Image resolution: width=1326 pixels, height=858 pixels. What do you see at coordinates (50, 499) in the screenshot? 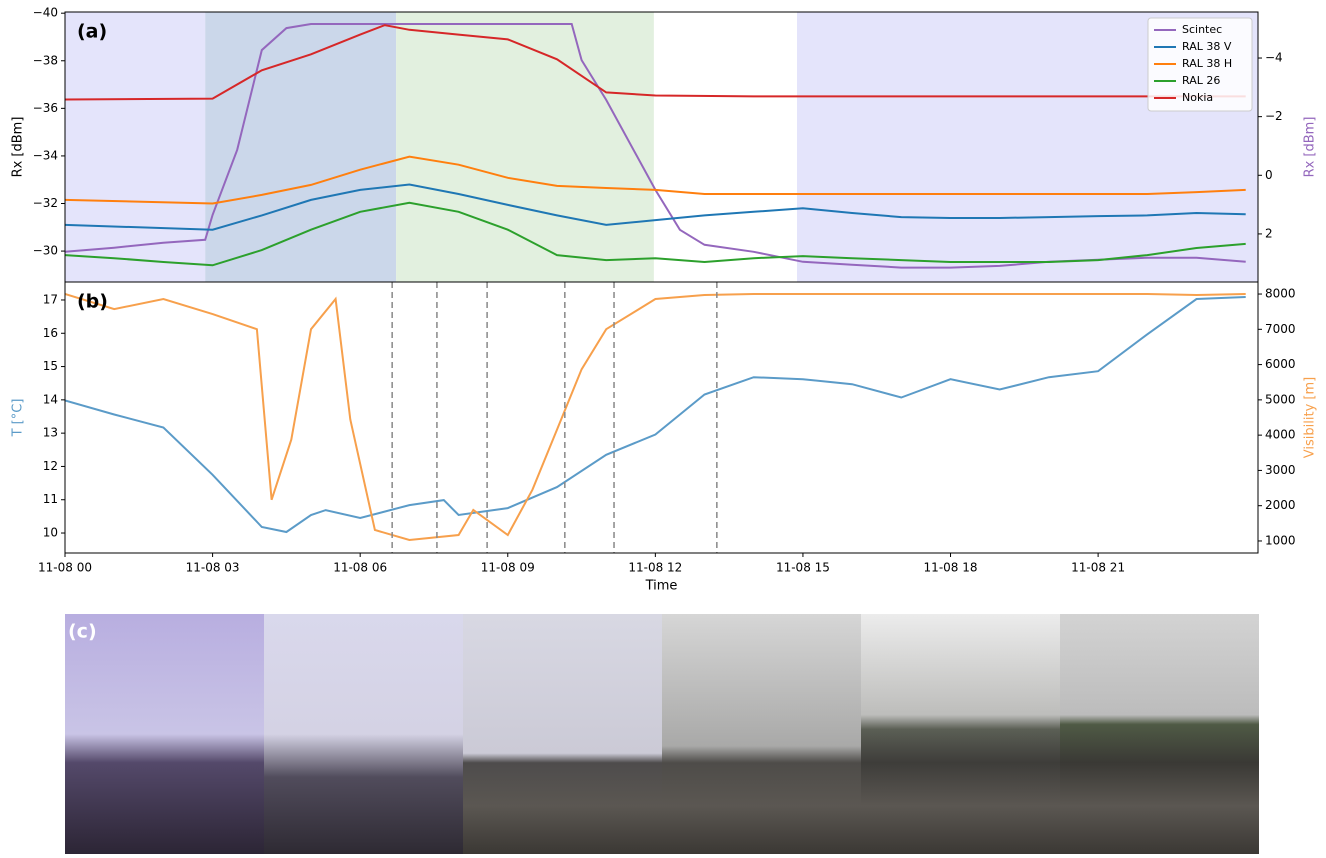
I see `y-tick-label: 11` at bounding box center [50, 499].